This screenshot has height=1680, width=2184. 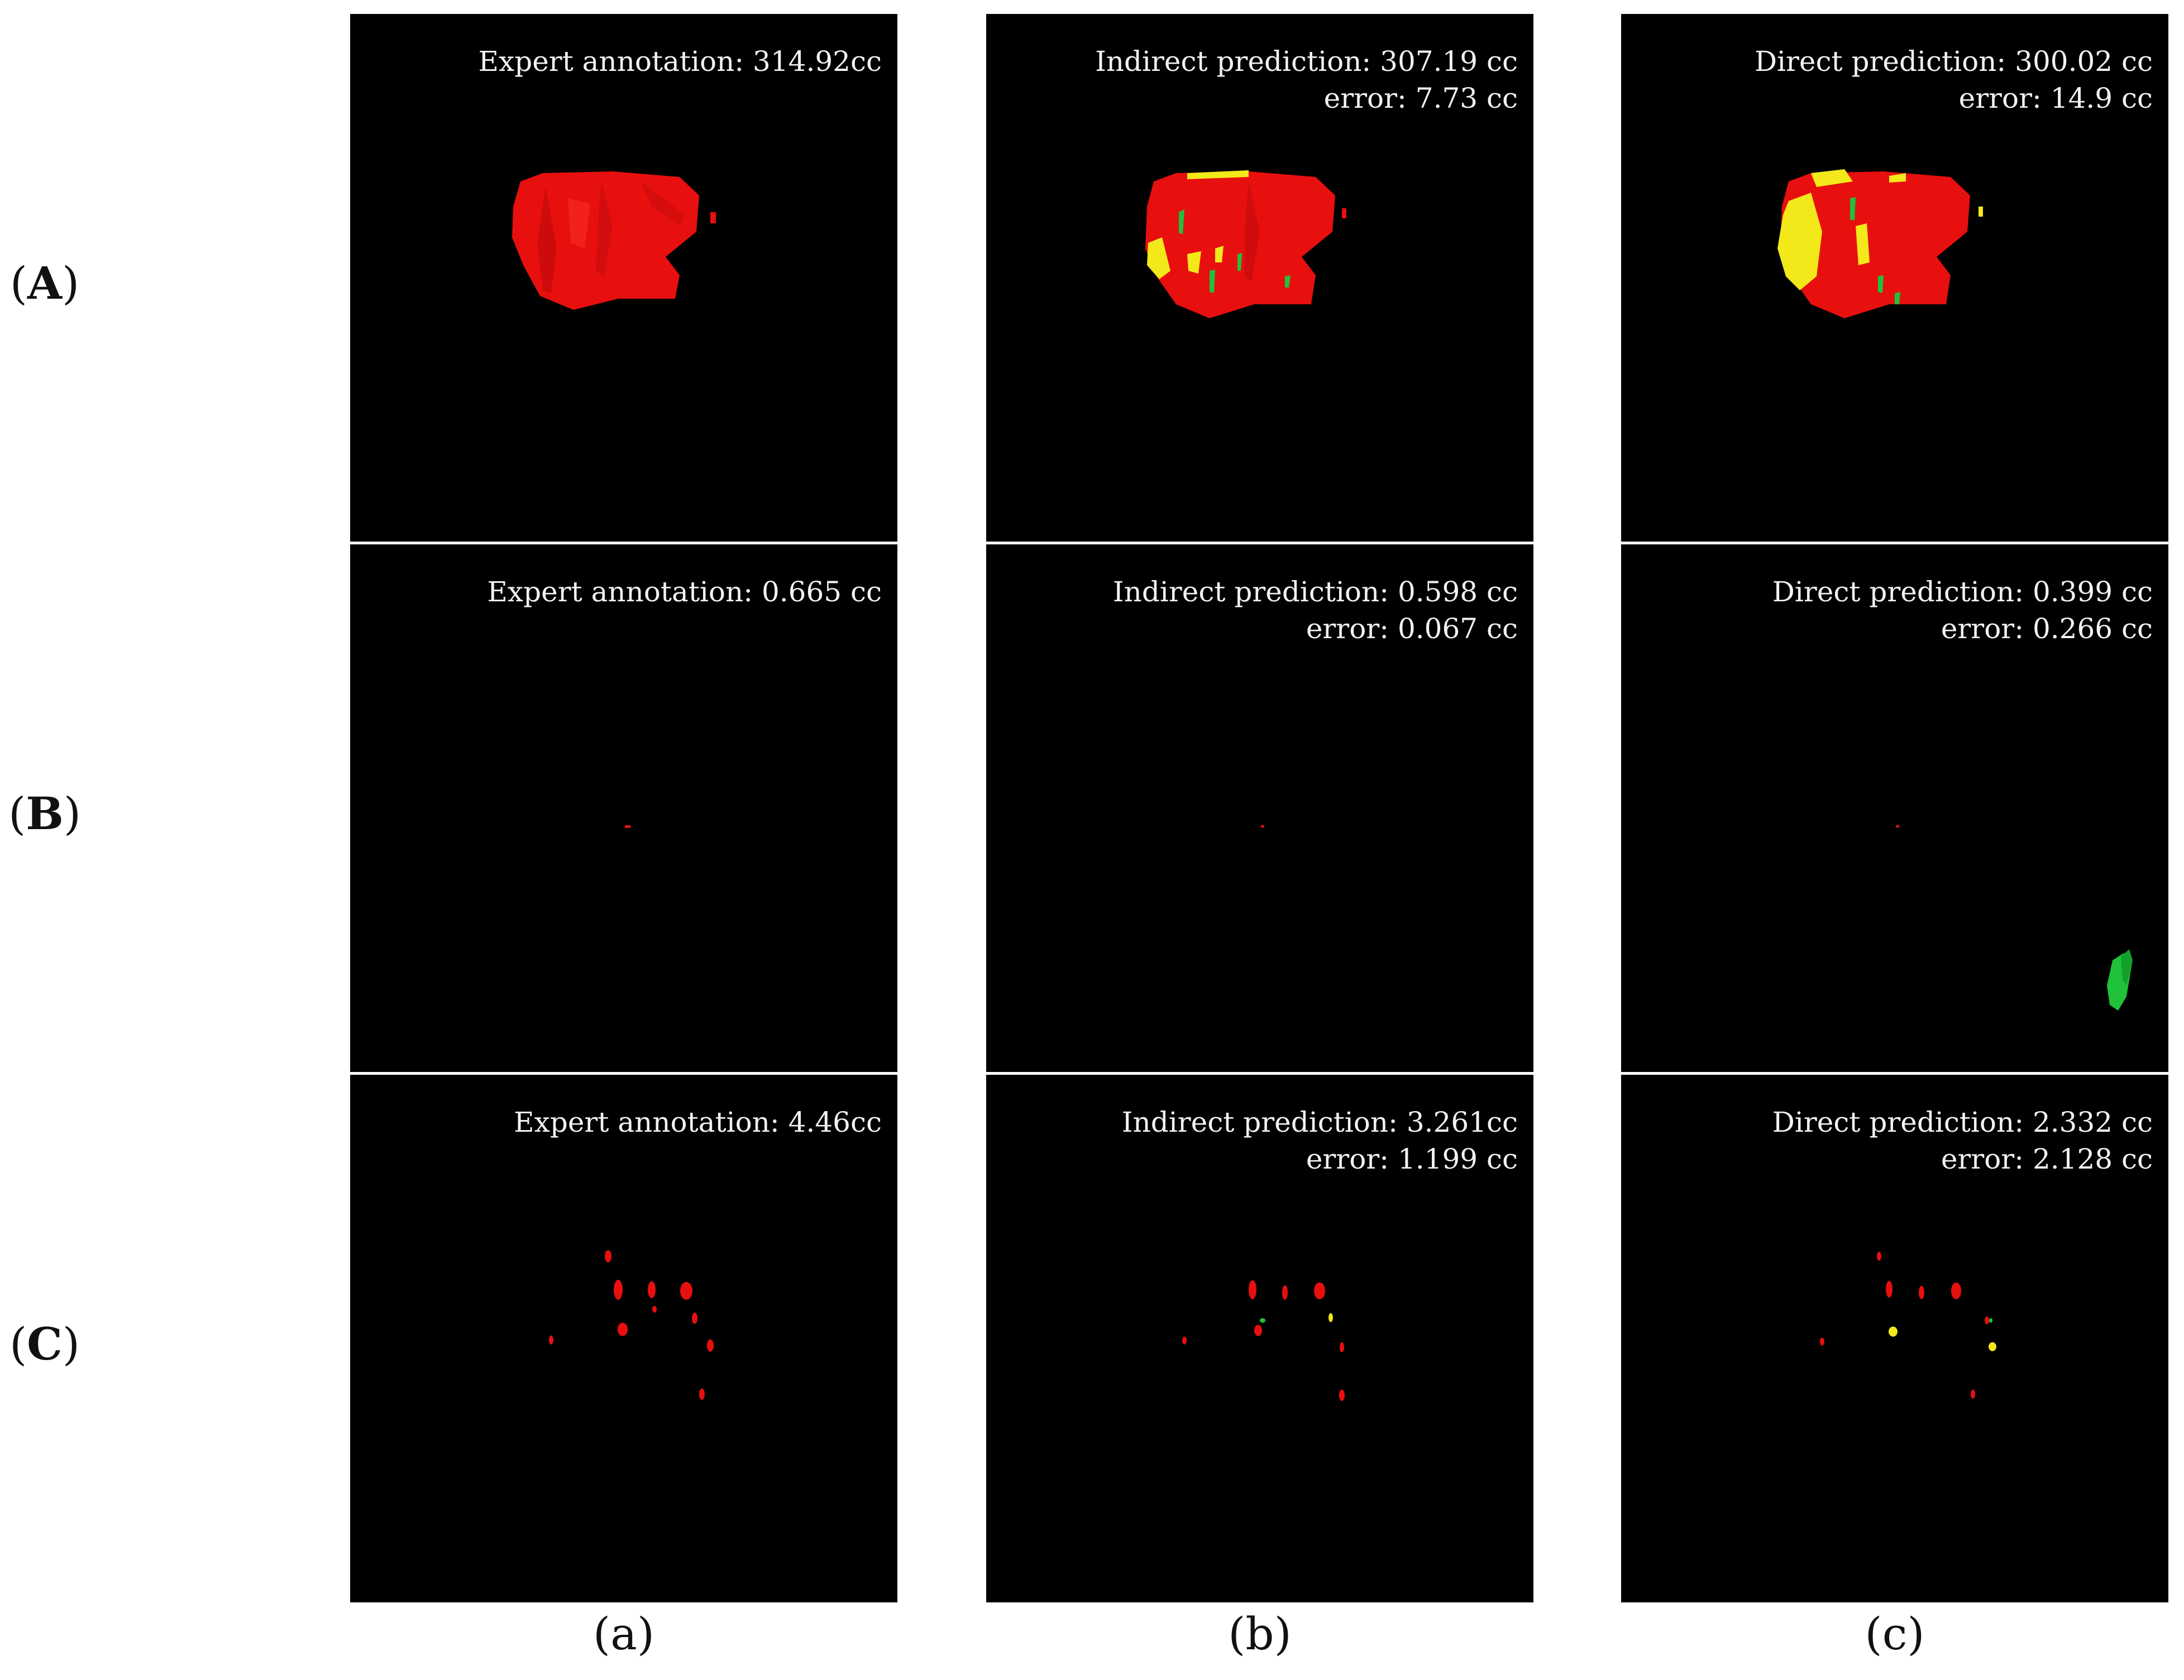 I want to click on segmentation-render-a-expert, so click(x=614, y=240).